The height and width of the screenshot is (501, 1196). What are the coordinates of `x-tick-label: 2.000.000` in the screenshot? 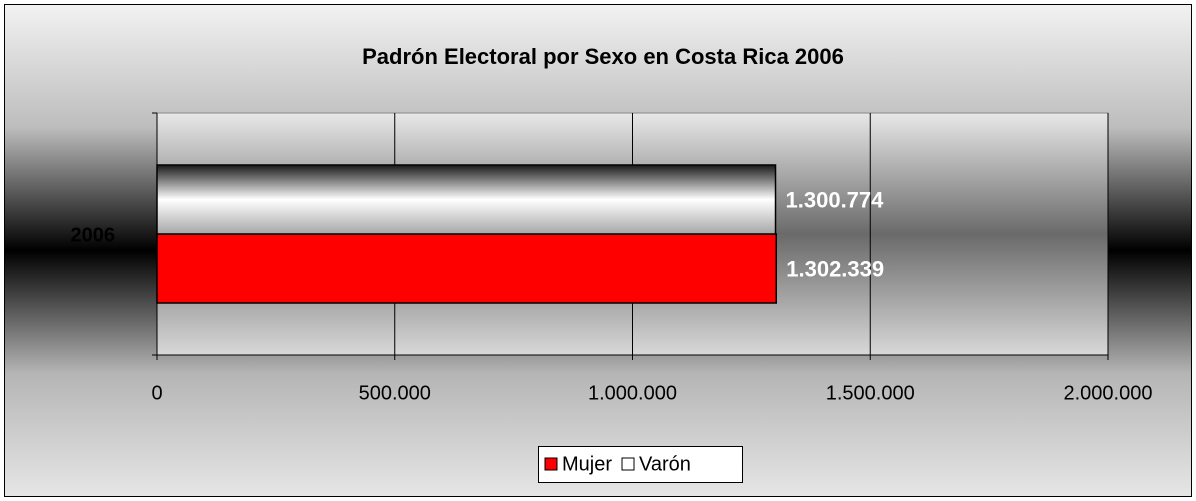 It's located at (1108, 393).